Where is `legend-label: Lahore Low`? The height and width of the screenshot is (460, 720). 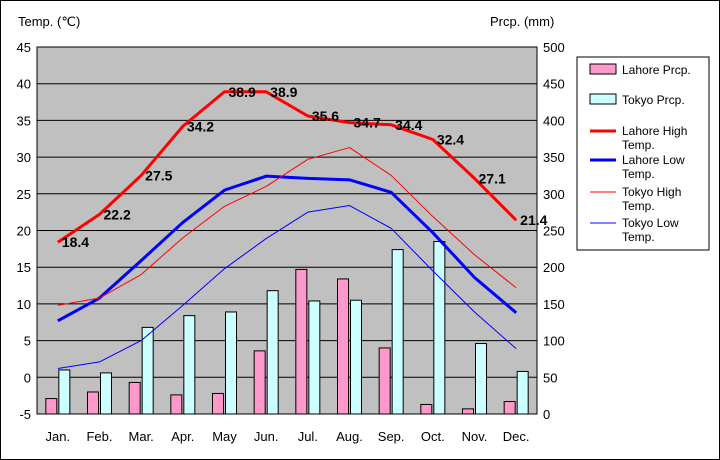
legend-label: Lahore Low is located at coordinates (653, 160).